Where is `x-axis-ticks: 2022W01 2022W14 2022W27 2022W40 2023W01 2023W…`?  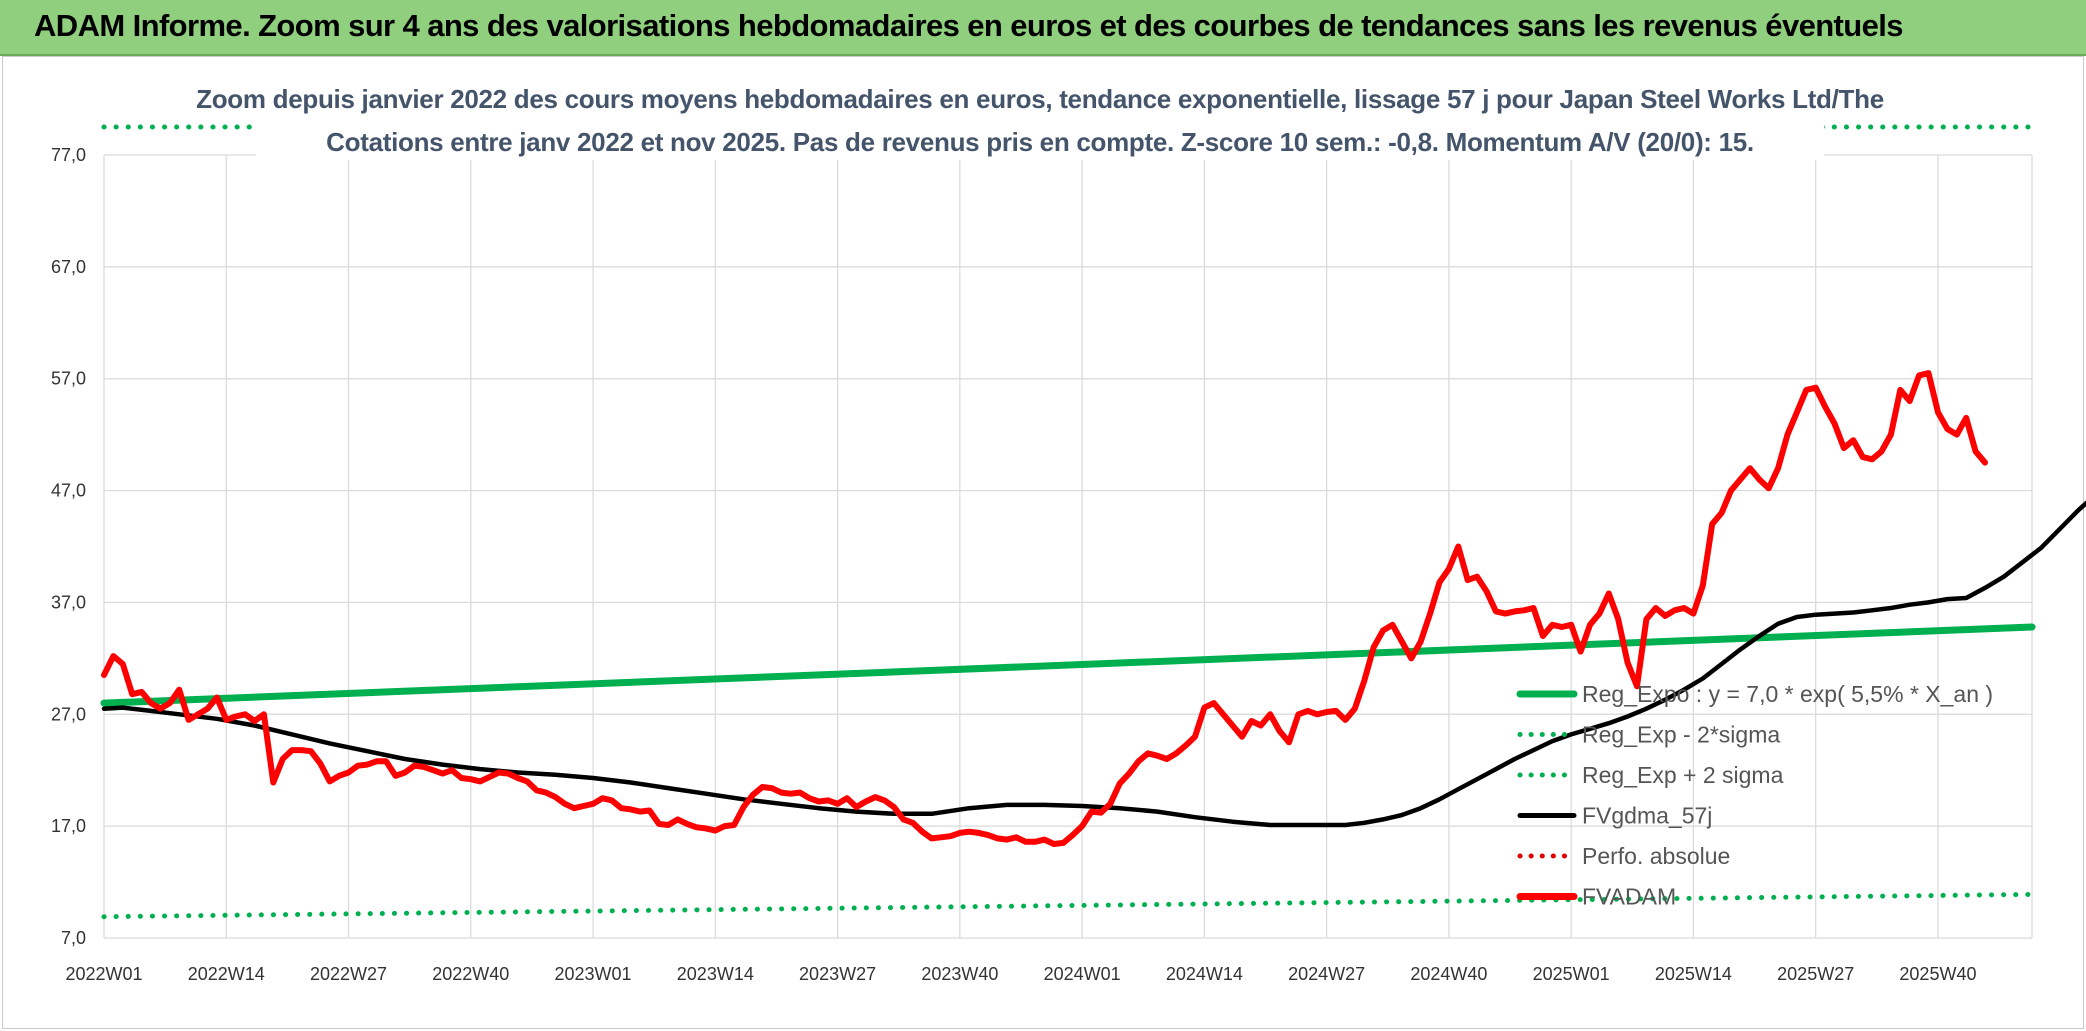 x-axis-ticks: 2022W01 2022W14 2022W27 2022W40 2023W01 2023W… is located at coordinates (1020, 974).